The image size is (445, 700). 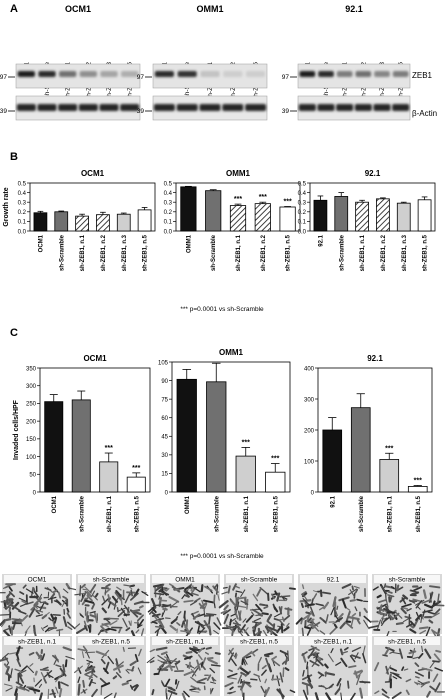 I want to click on micrograph, so click(x=407, y=604).